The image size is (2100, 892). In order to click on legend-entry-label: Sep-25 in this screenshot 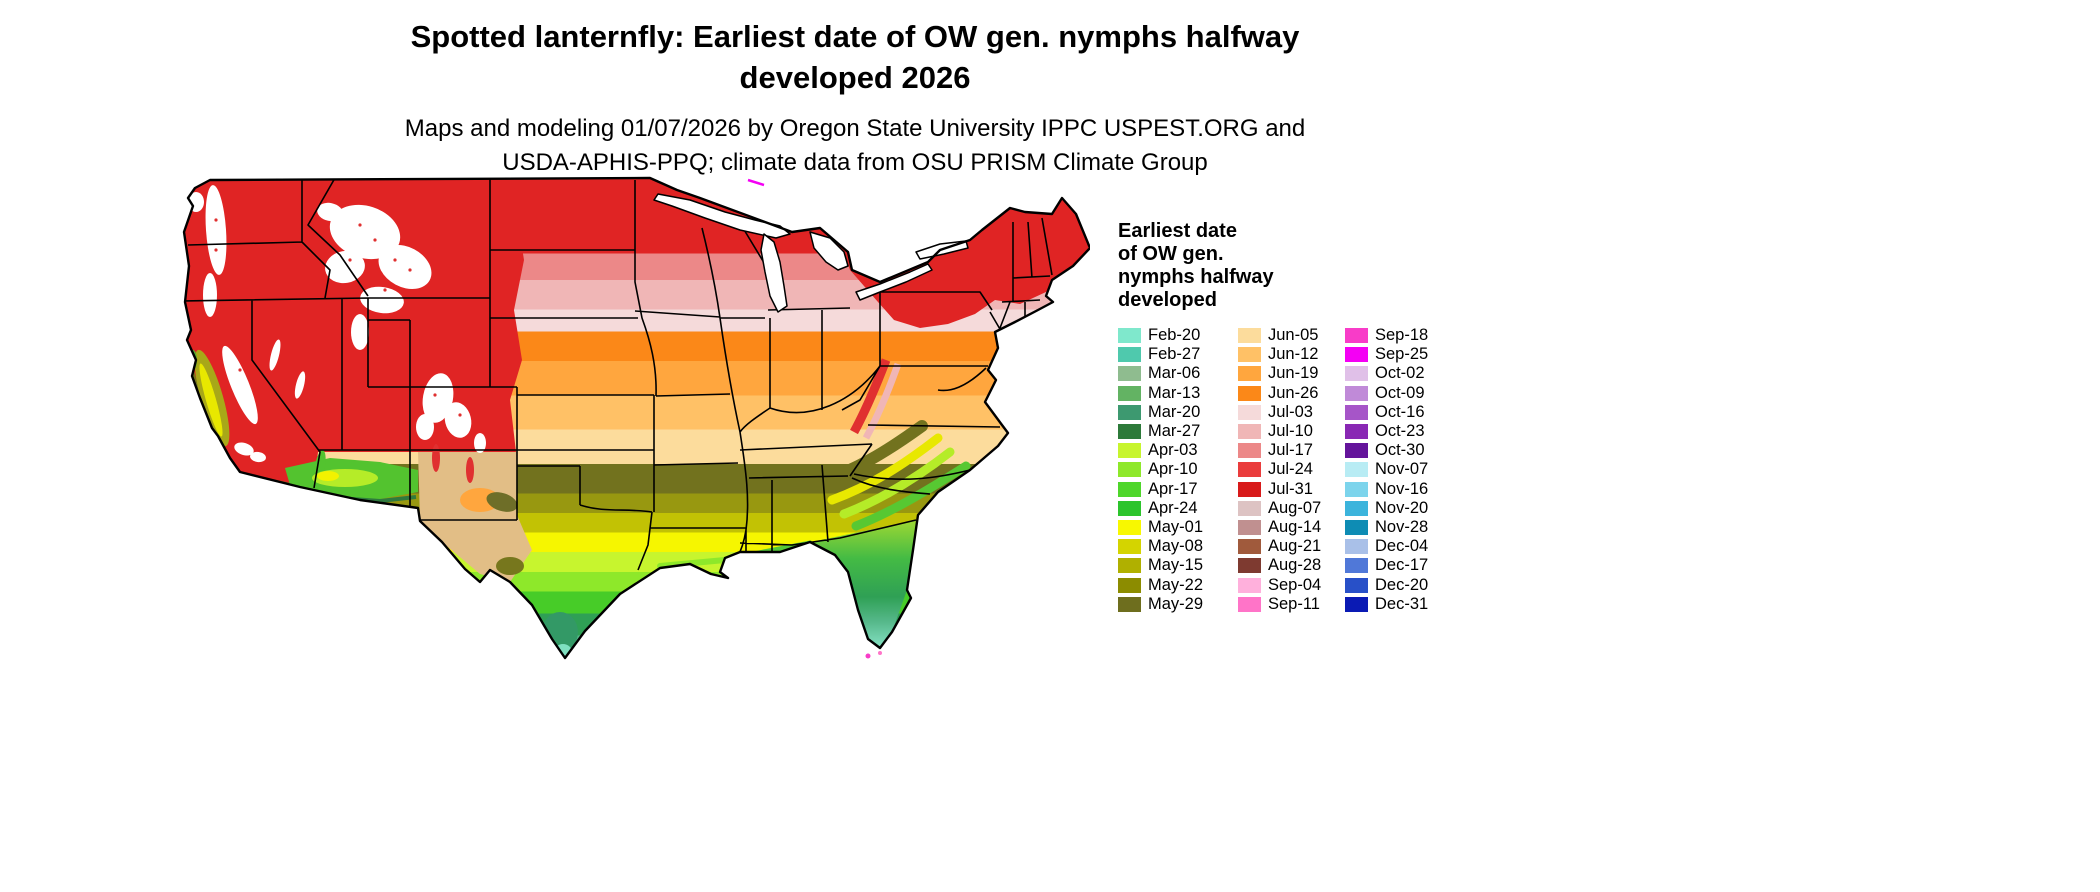, I will do `click(1402, 354)`.